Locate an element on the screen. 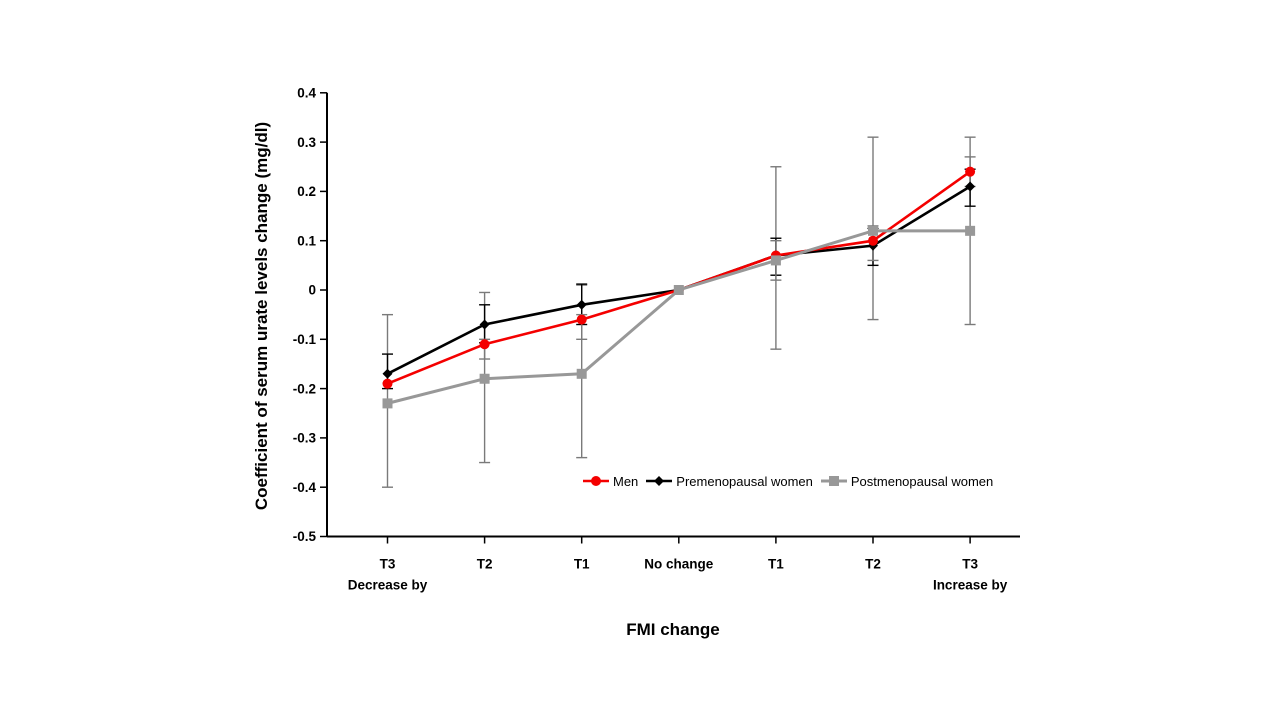 The image size is (1280, 720). series-men is located at coordinates (679, 277).